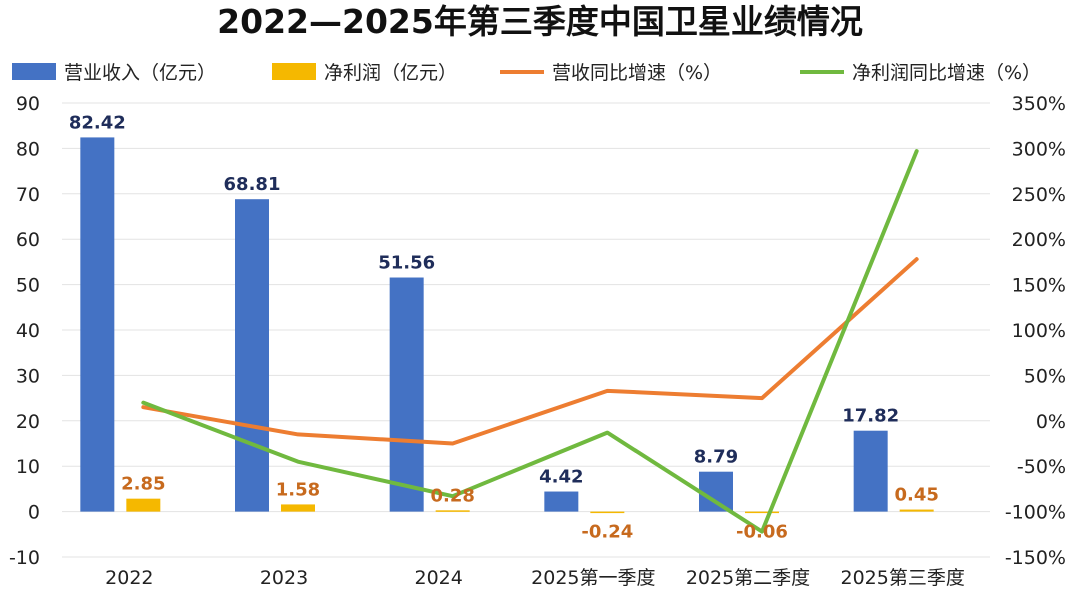 This screenshot has height=594, width=1080. What do you see at coordinates (28, 286) in the screenshot?
I see `y-left-tick-label: 50` at bounding box center [28, 286].